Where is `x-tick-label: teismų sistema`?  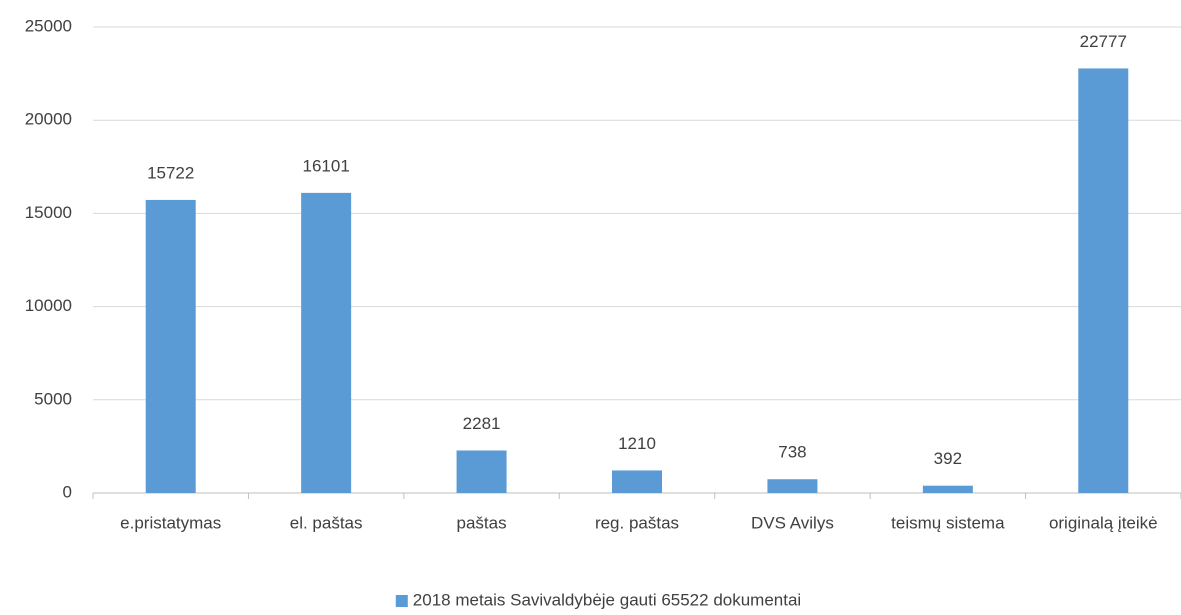 x-tick-label: teismų sistema is located at coordinates (948, 522).